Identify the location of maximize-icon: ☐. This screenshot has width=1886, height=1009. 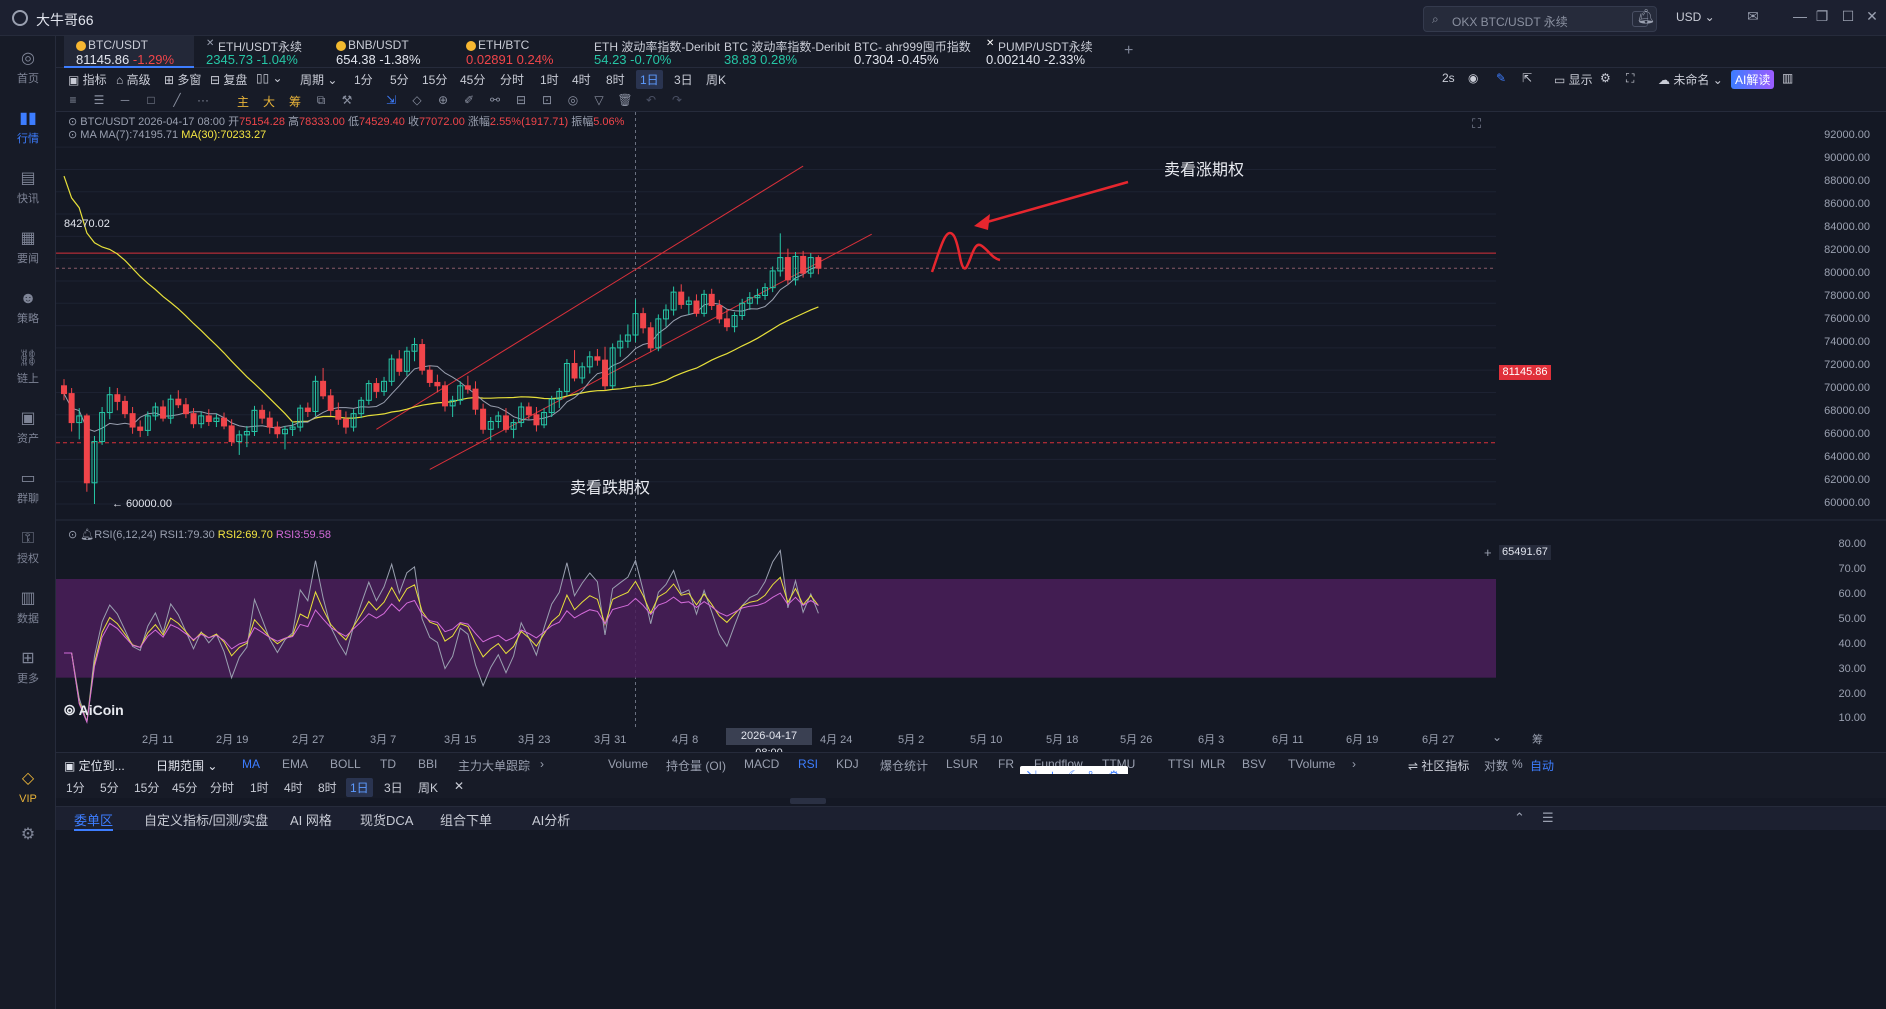
(1848, 16).